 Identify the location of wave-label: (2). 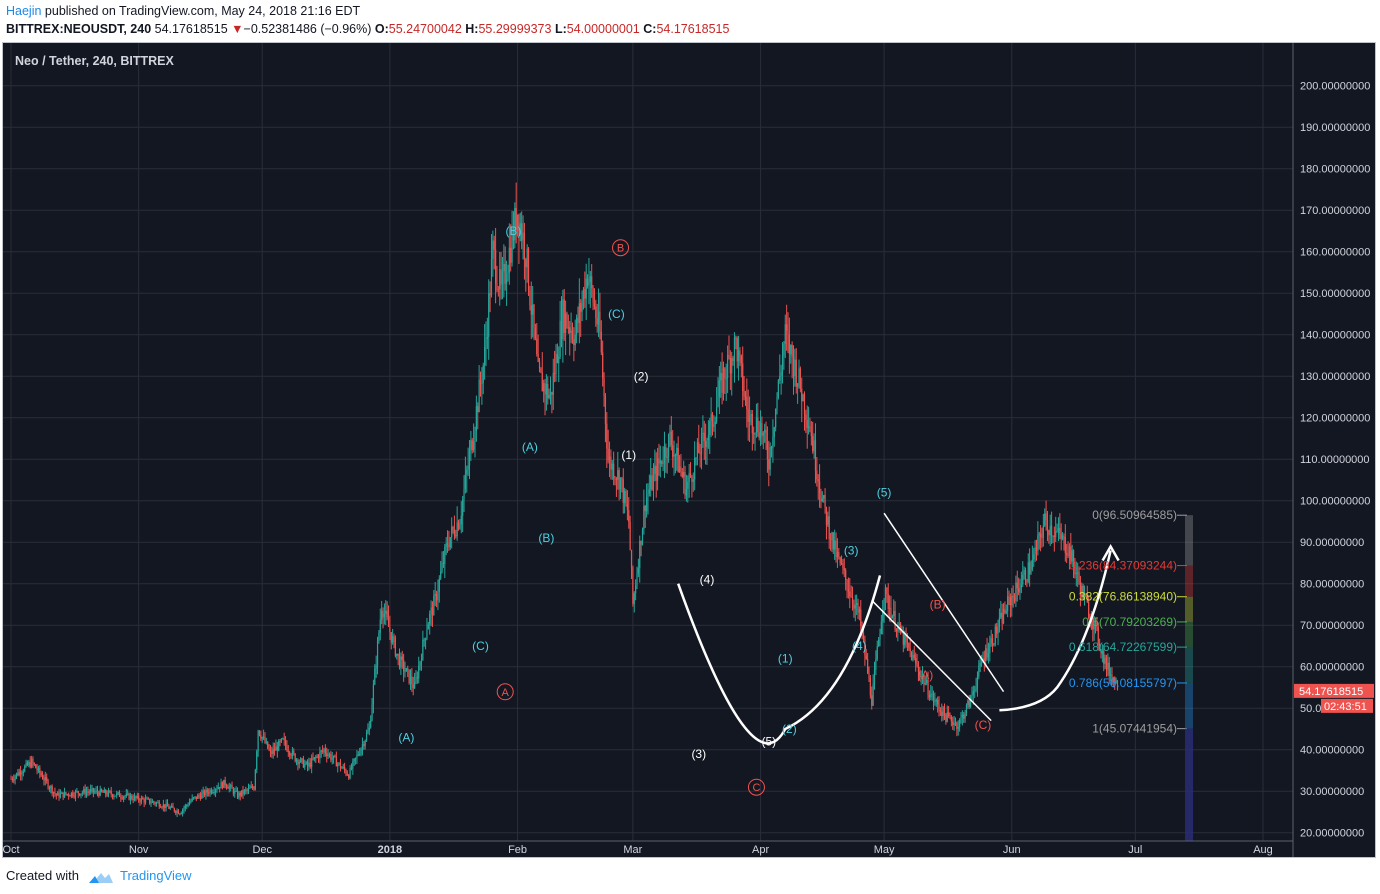
(789, 729).